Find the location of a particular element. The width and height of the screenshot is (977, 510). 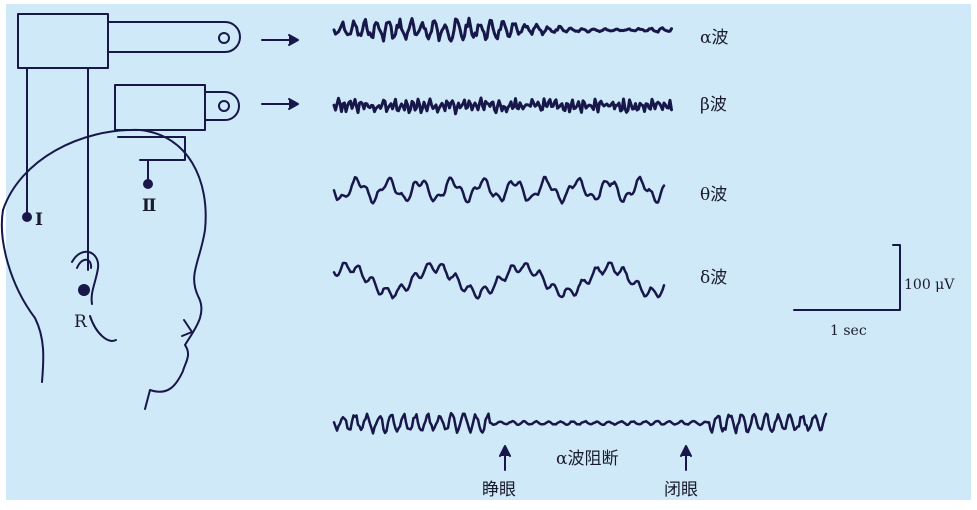

electrode-i-label: Ⅰ is located at coordinates (39, 220).